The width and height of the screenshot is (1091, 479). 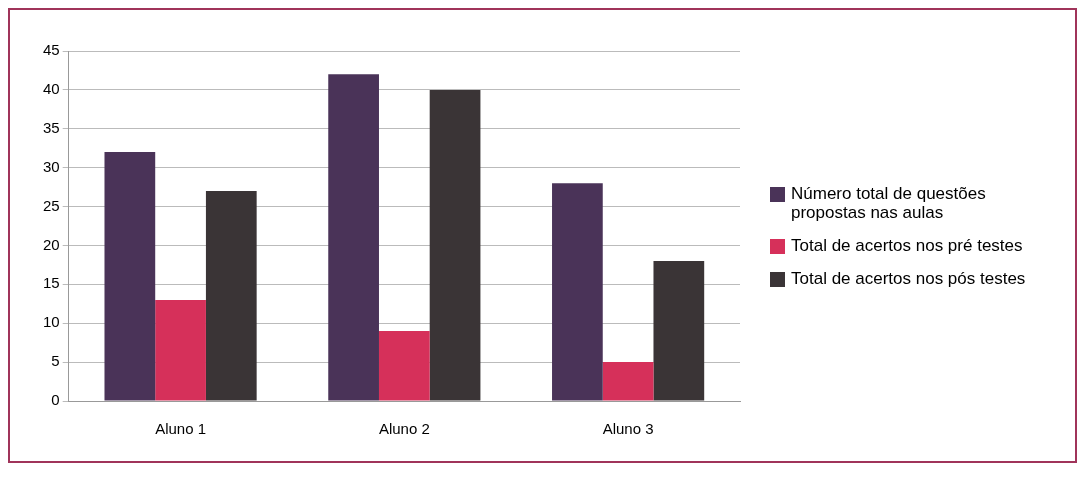 What do you see at coordinates (51, 205) in the screenshot?
I see `y-tick-label: 25` at bounding box center [51, 205].